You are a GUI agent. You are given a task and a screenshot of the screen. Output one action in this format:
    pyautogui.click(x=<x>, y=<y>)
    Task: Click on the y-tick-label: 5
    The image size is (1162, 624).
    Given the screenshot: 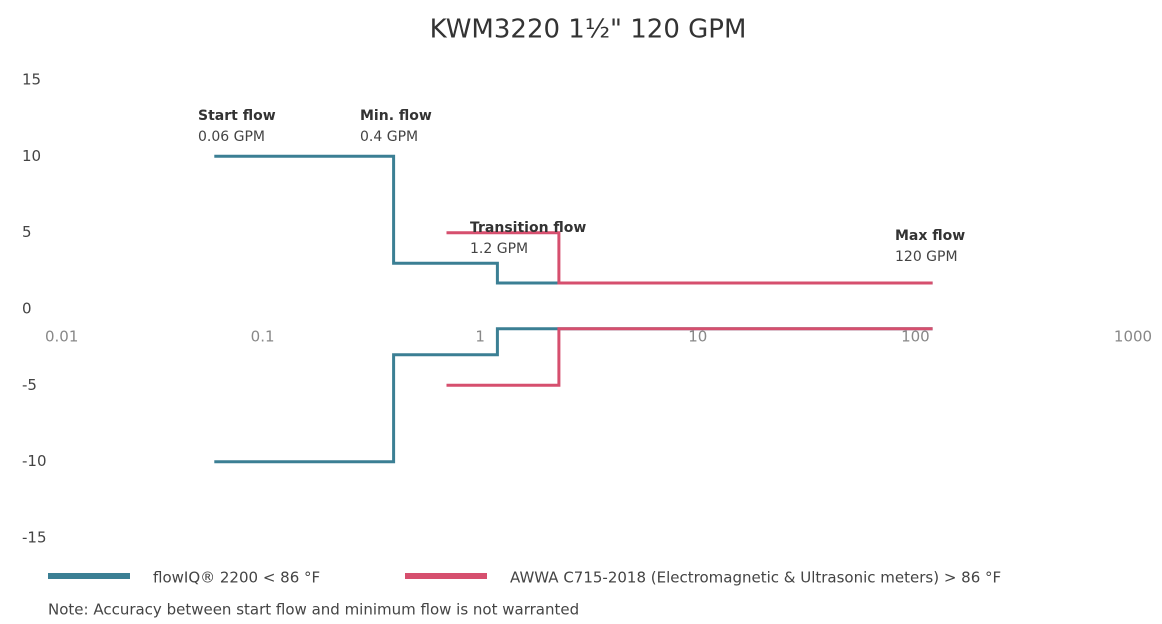 What is the action you would take?
    pyautogui.click(x=27, y=232)
    